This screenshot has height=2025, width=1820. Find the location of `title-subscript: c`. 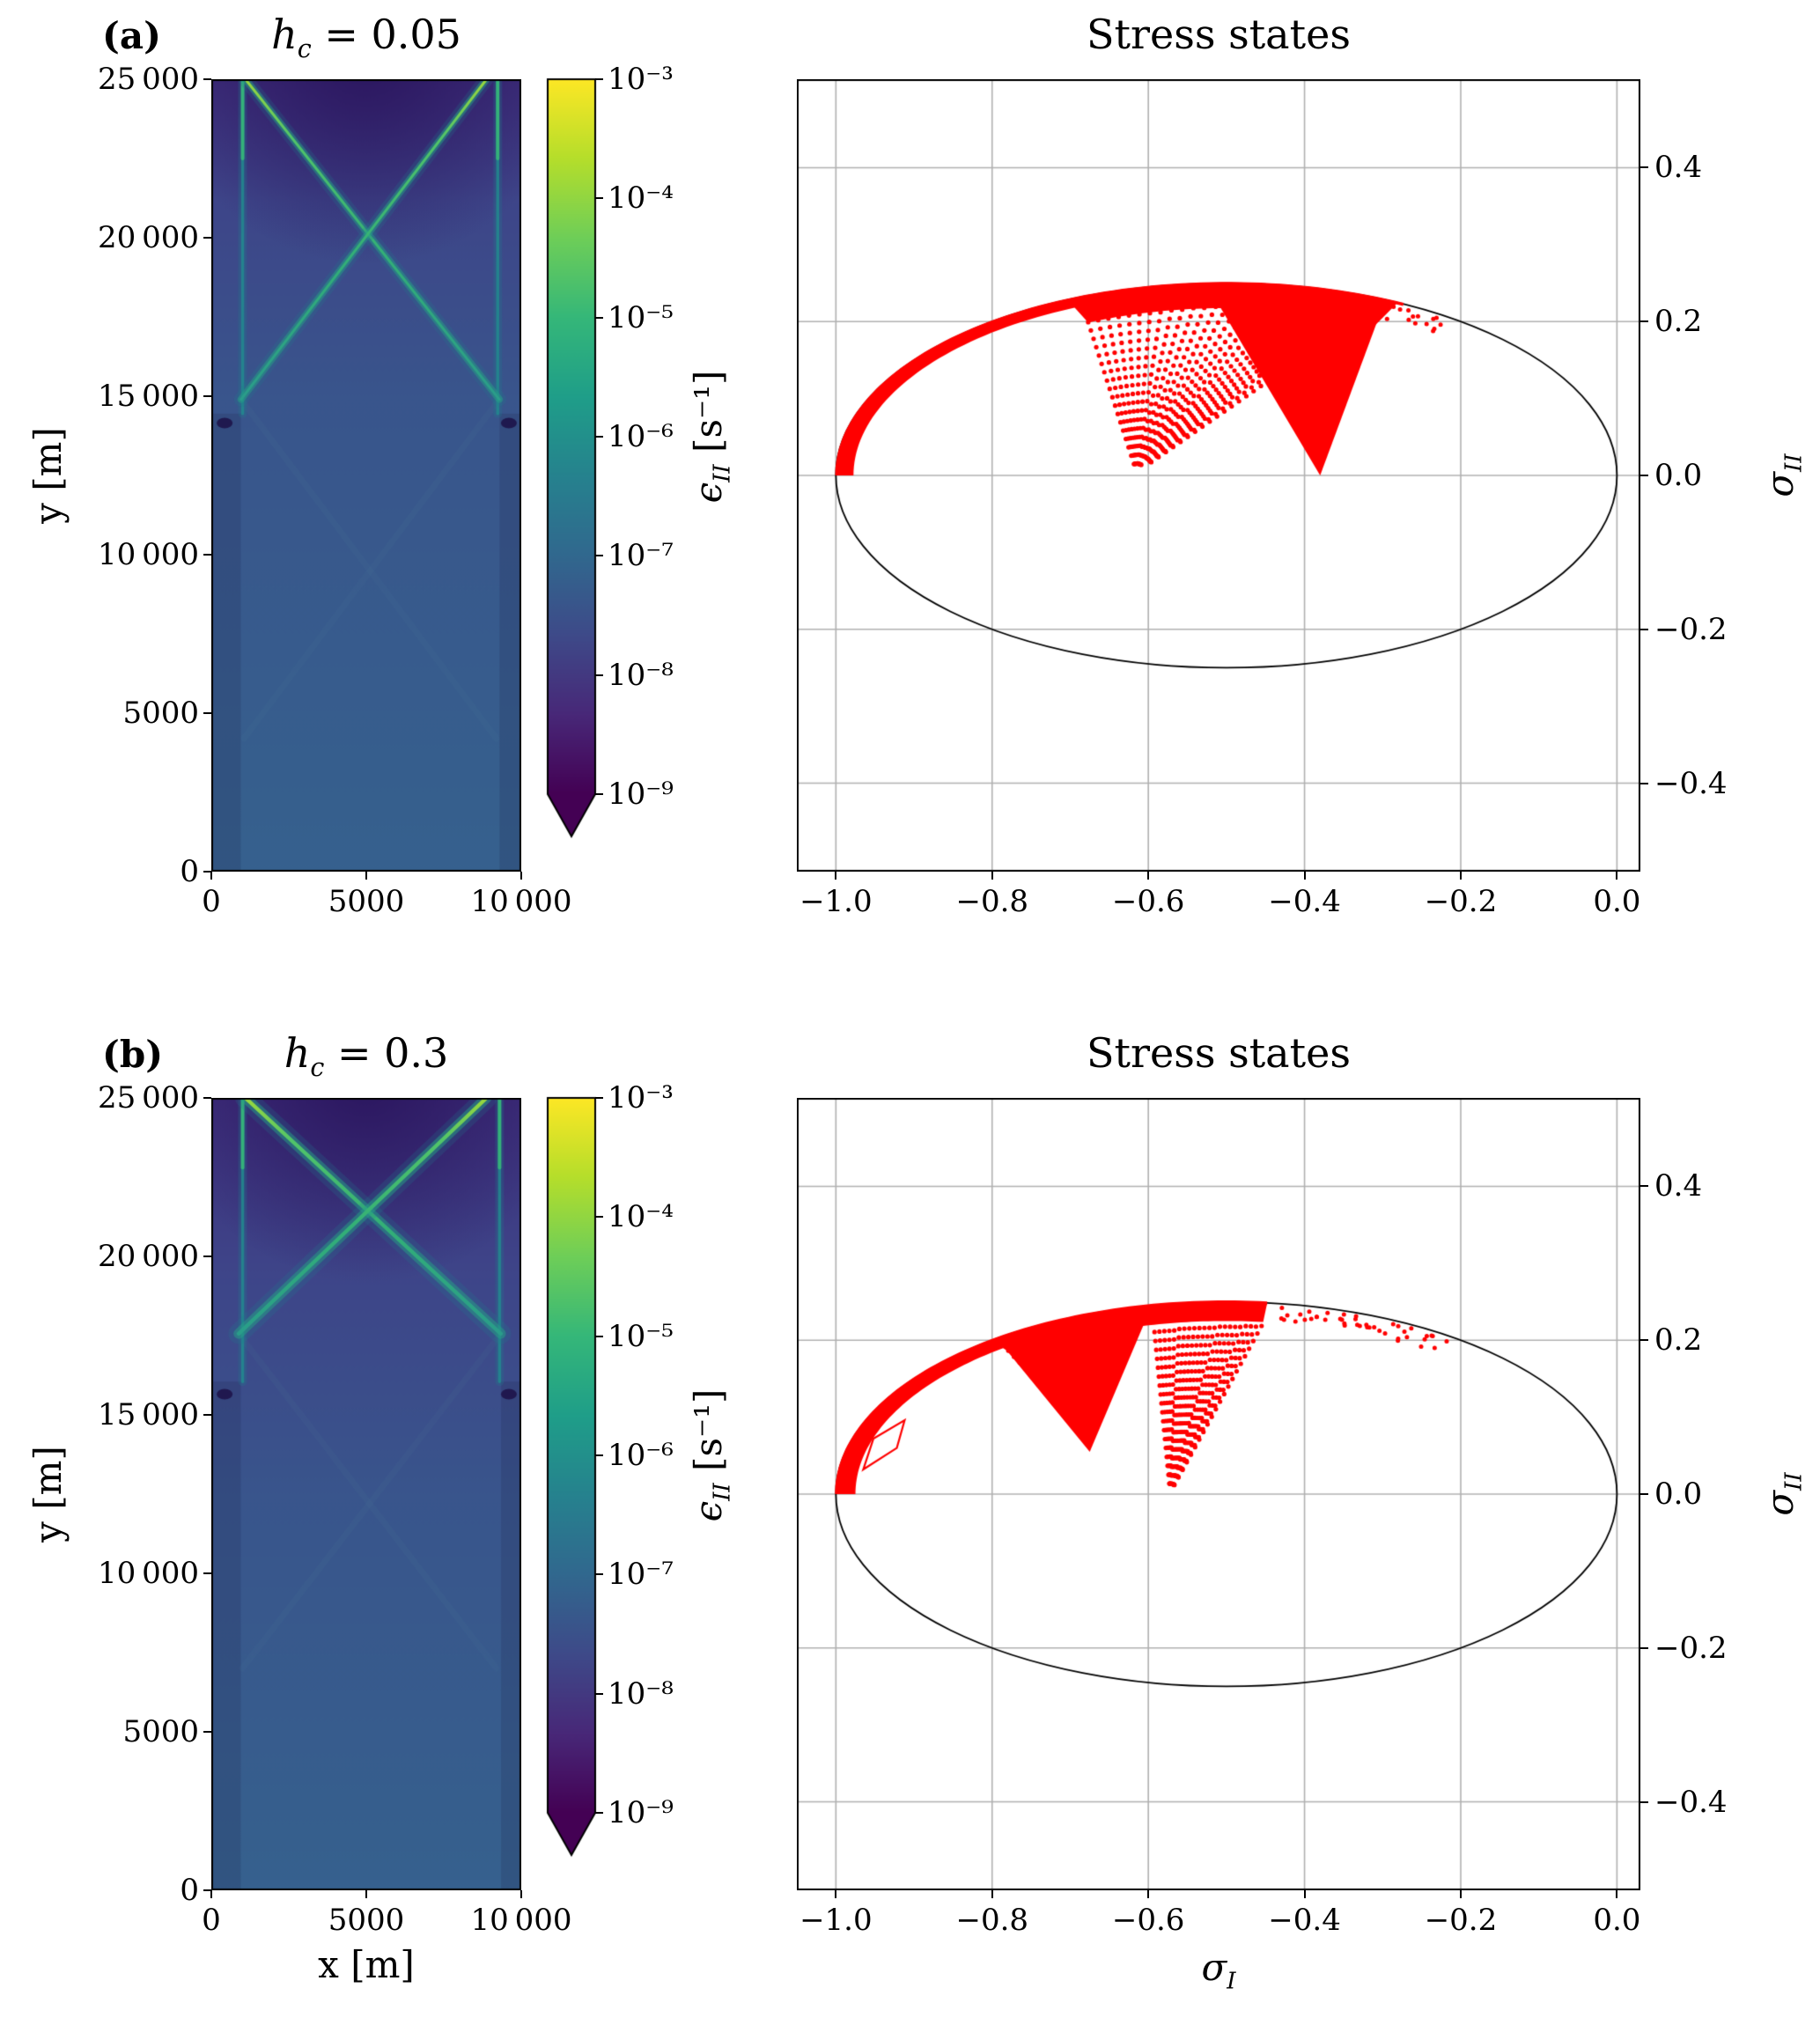

title-subscript: c is located at coordinates (304, 49).